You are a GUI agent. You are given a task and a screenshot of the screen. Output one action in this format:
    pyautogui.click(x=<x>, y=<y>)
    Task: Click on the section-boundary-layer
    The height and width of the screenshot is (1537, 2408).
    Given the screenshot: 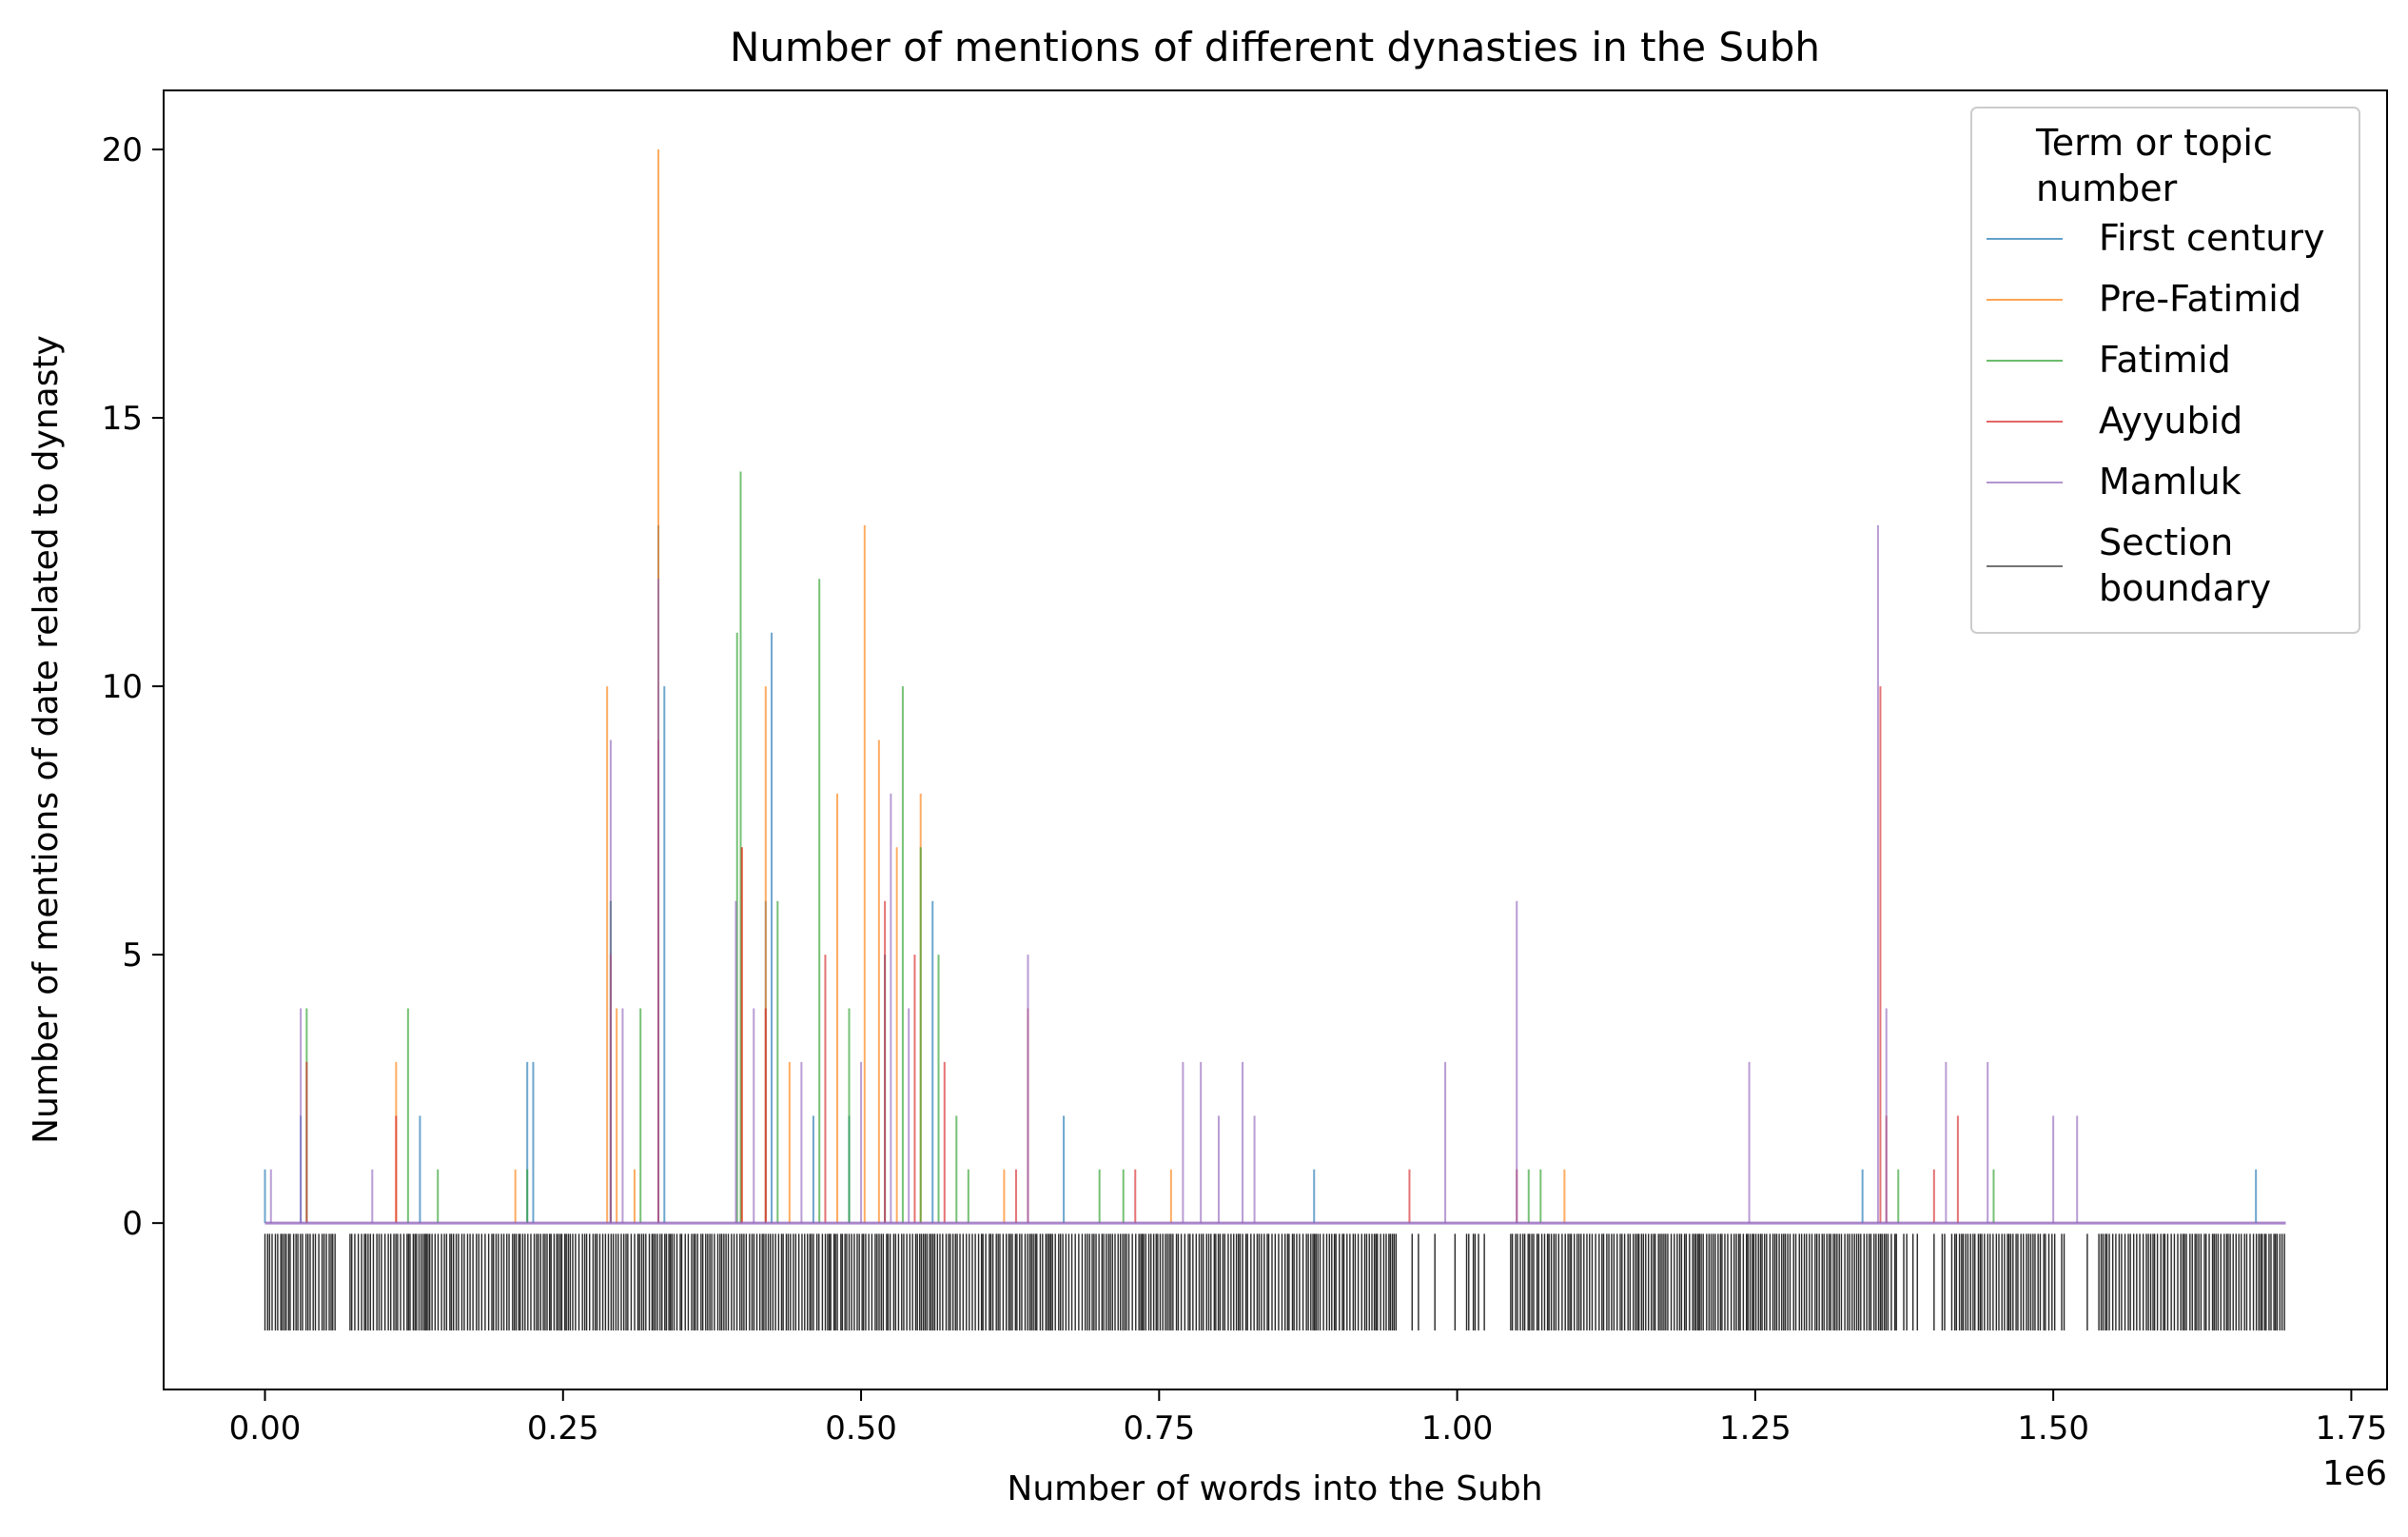 What is the action you would take?
    pyautogui.click(x=1274, y=1281)
    